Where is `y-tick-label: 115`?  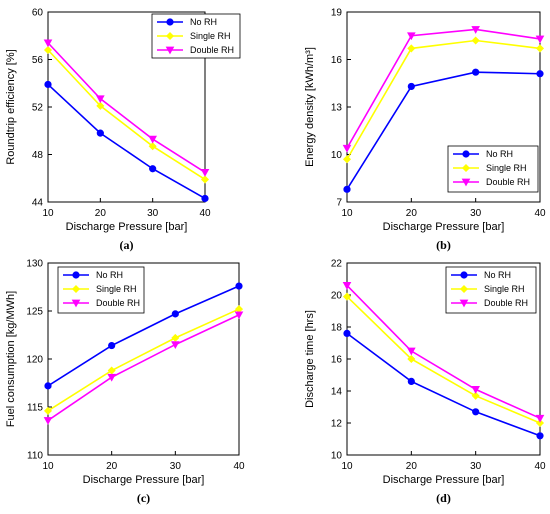 y-tick-label: 115 is located at coordinates (35, 408).